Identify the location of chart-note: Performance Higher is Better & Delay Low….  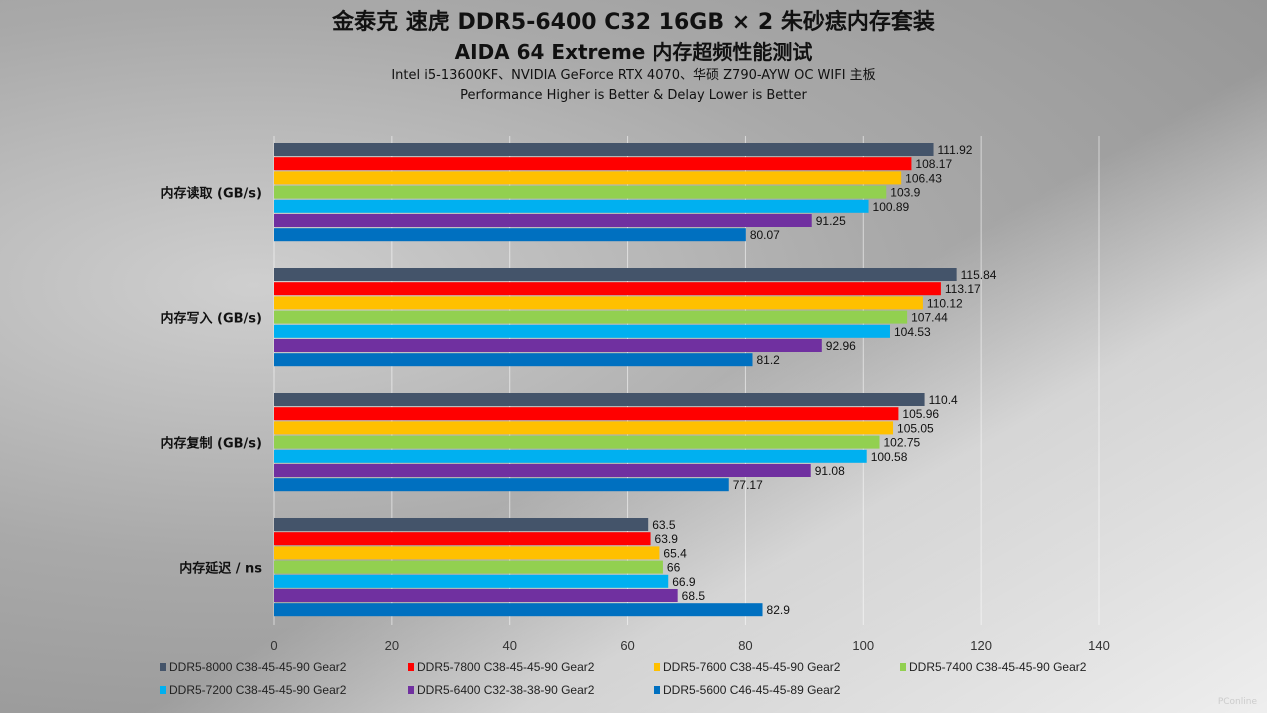
(633, 95).